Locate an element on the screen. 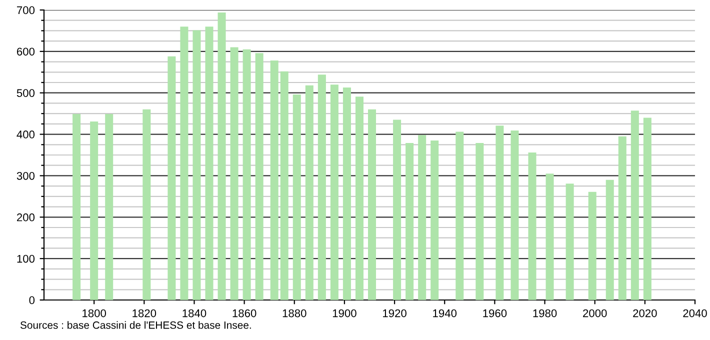  y-tick-label: 600 is located at coordinates (26, 52).